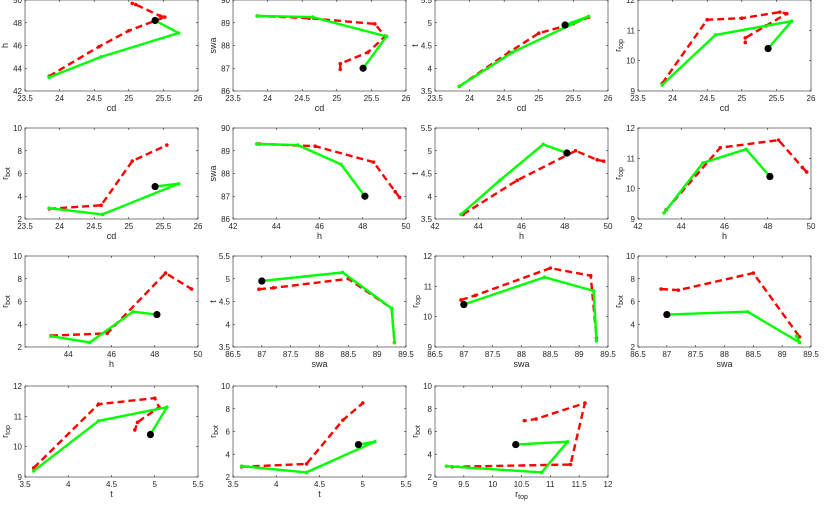 The height and width of the screenshot is (505, 830). What do you see at coordinates (20, 174) in the screenshot?
I see `y-tick-label: 6` at bounding box center [20, 174].